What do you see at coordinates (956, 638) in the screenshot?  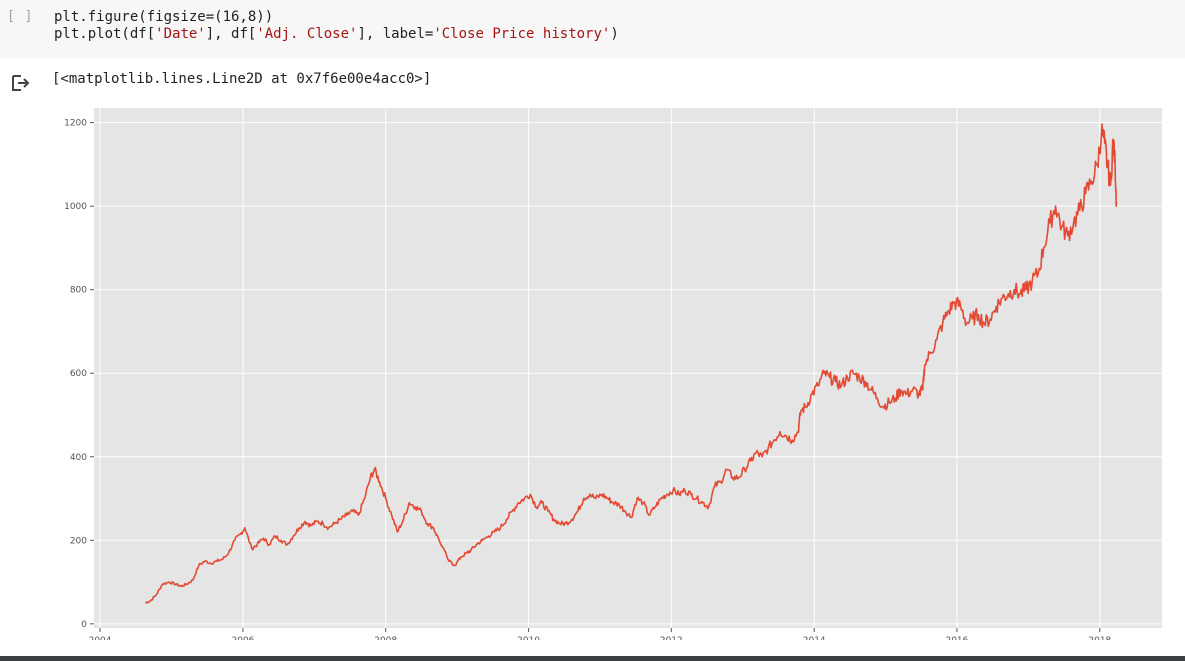 I see `x-tick-label: 2016` at bounding box center [956, 638].